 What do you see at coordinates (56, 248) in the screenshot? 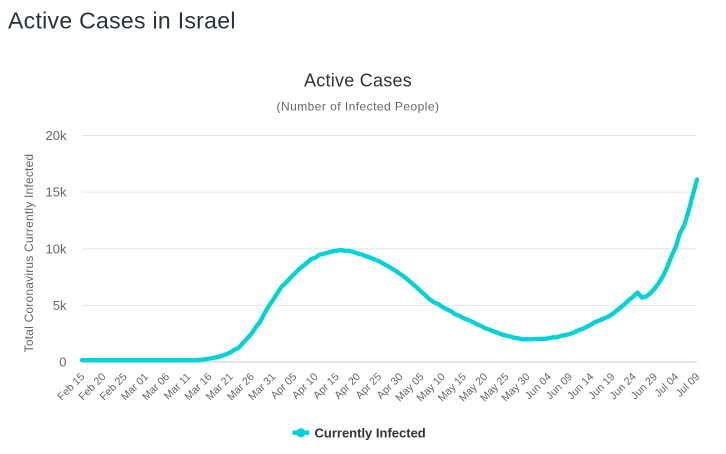
I see `svg-text: 10k` at bounding box center [56, 248].